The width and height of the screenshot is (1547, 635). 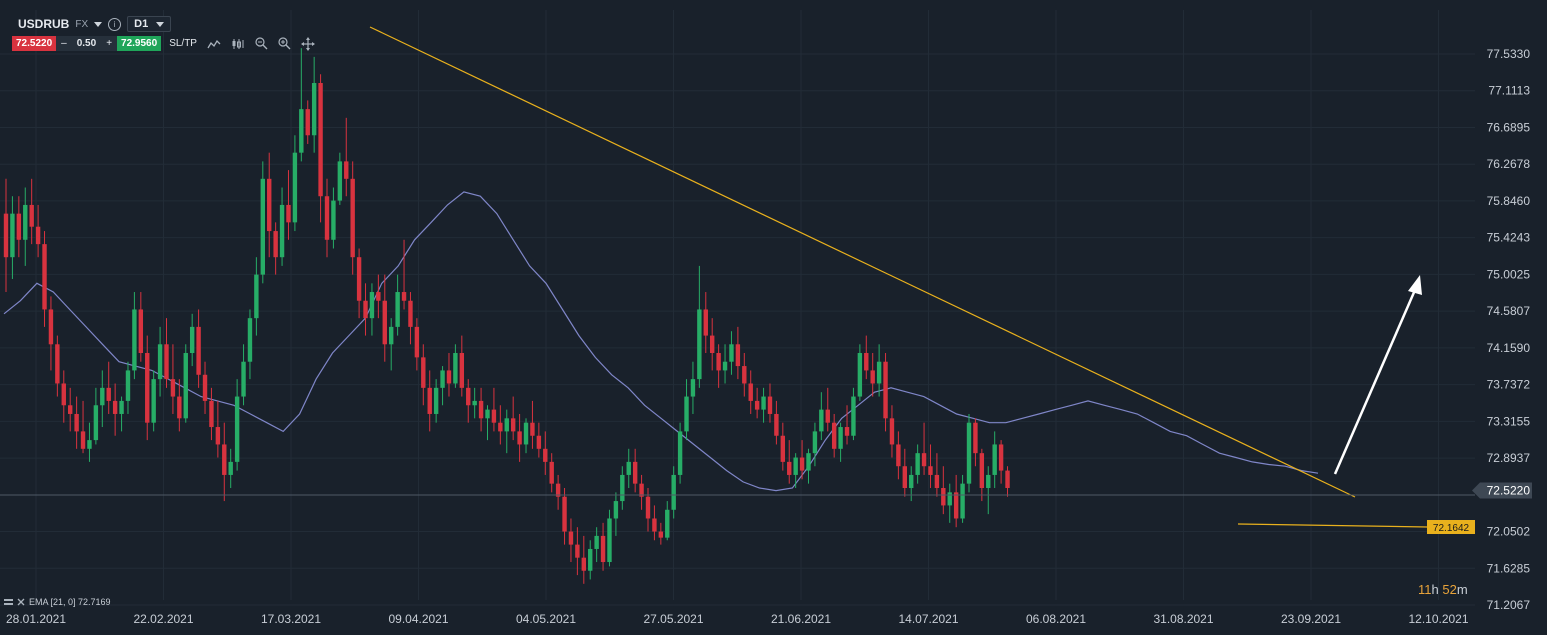 I want to click on volume-input: 0.50, so click(x=86, y=43).